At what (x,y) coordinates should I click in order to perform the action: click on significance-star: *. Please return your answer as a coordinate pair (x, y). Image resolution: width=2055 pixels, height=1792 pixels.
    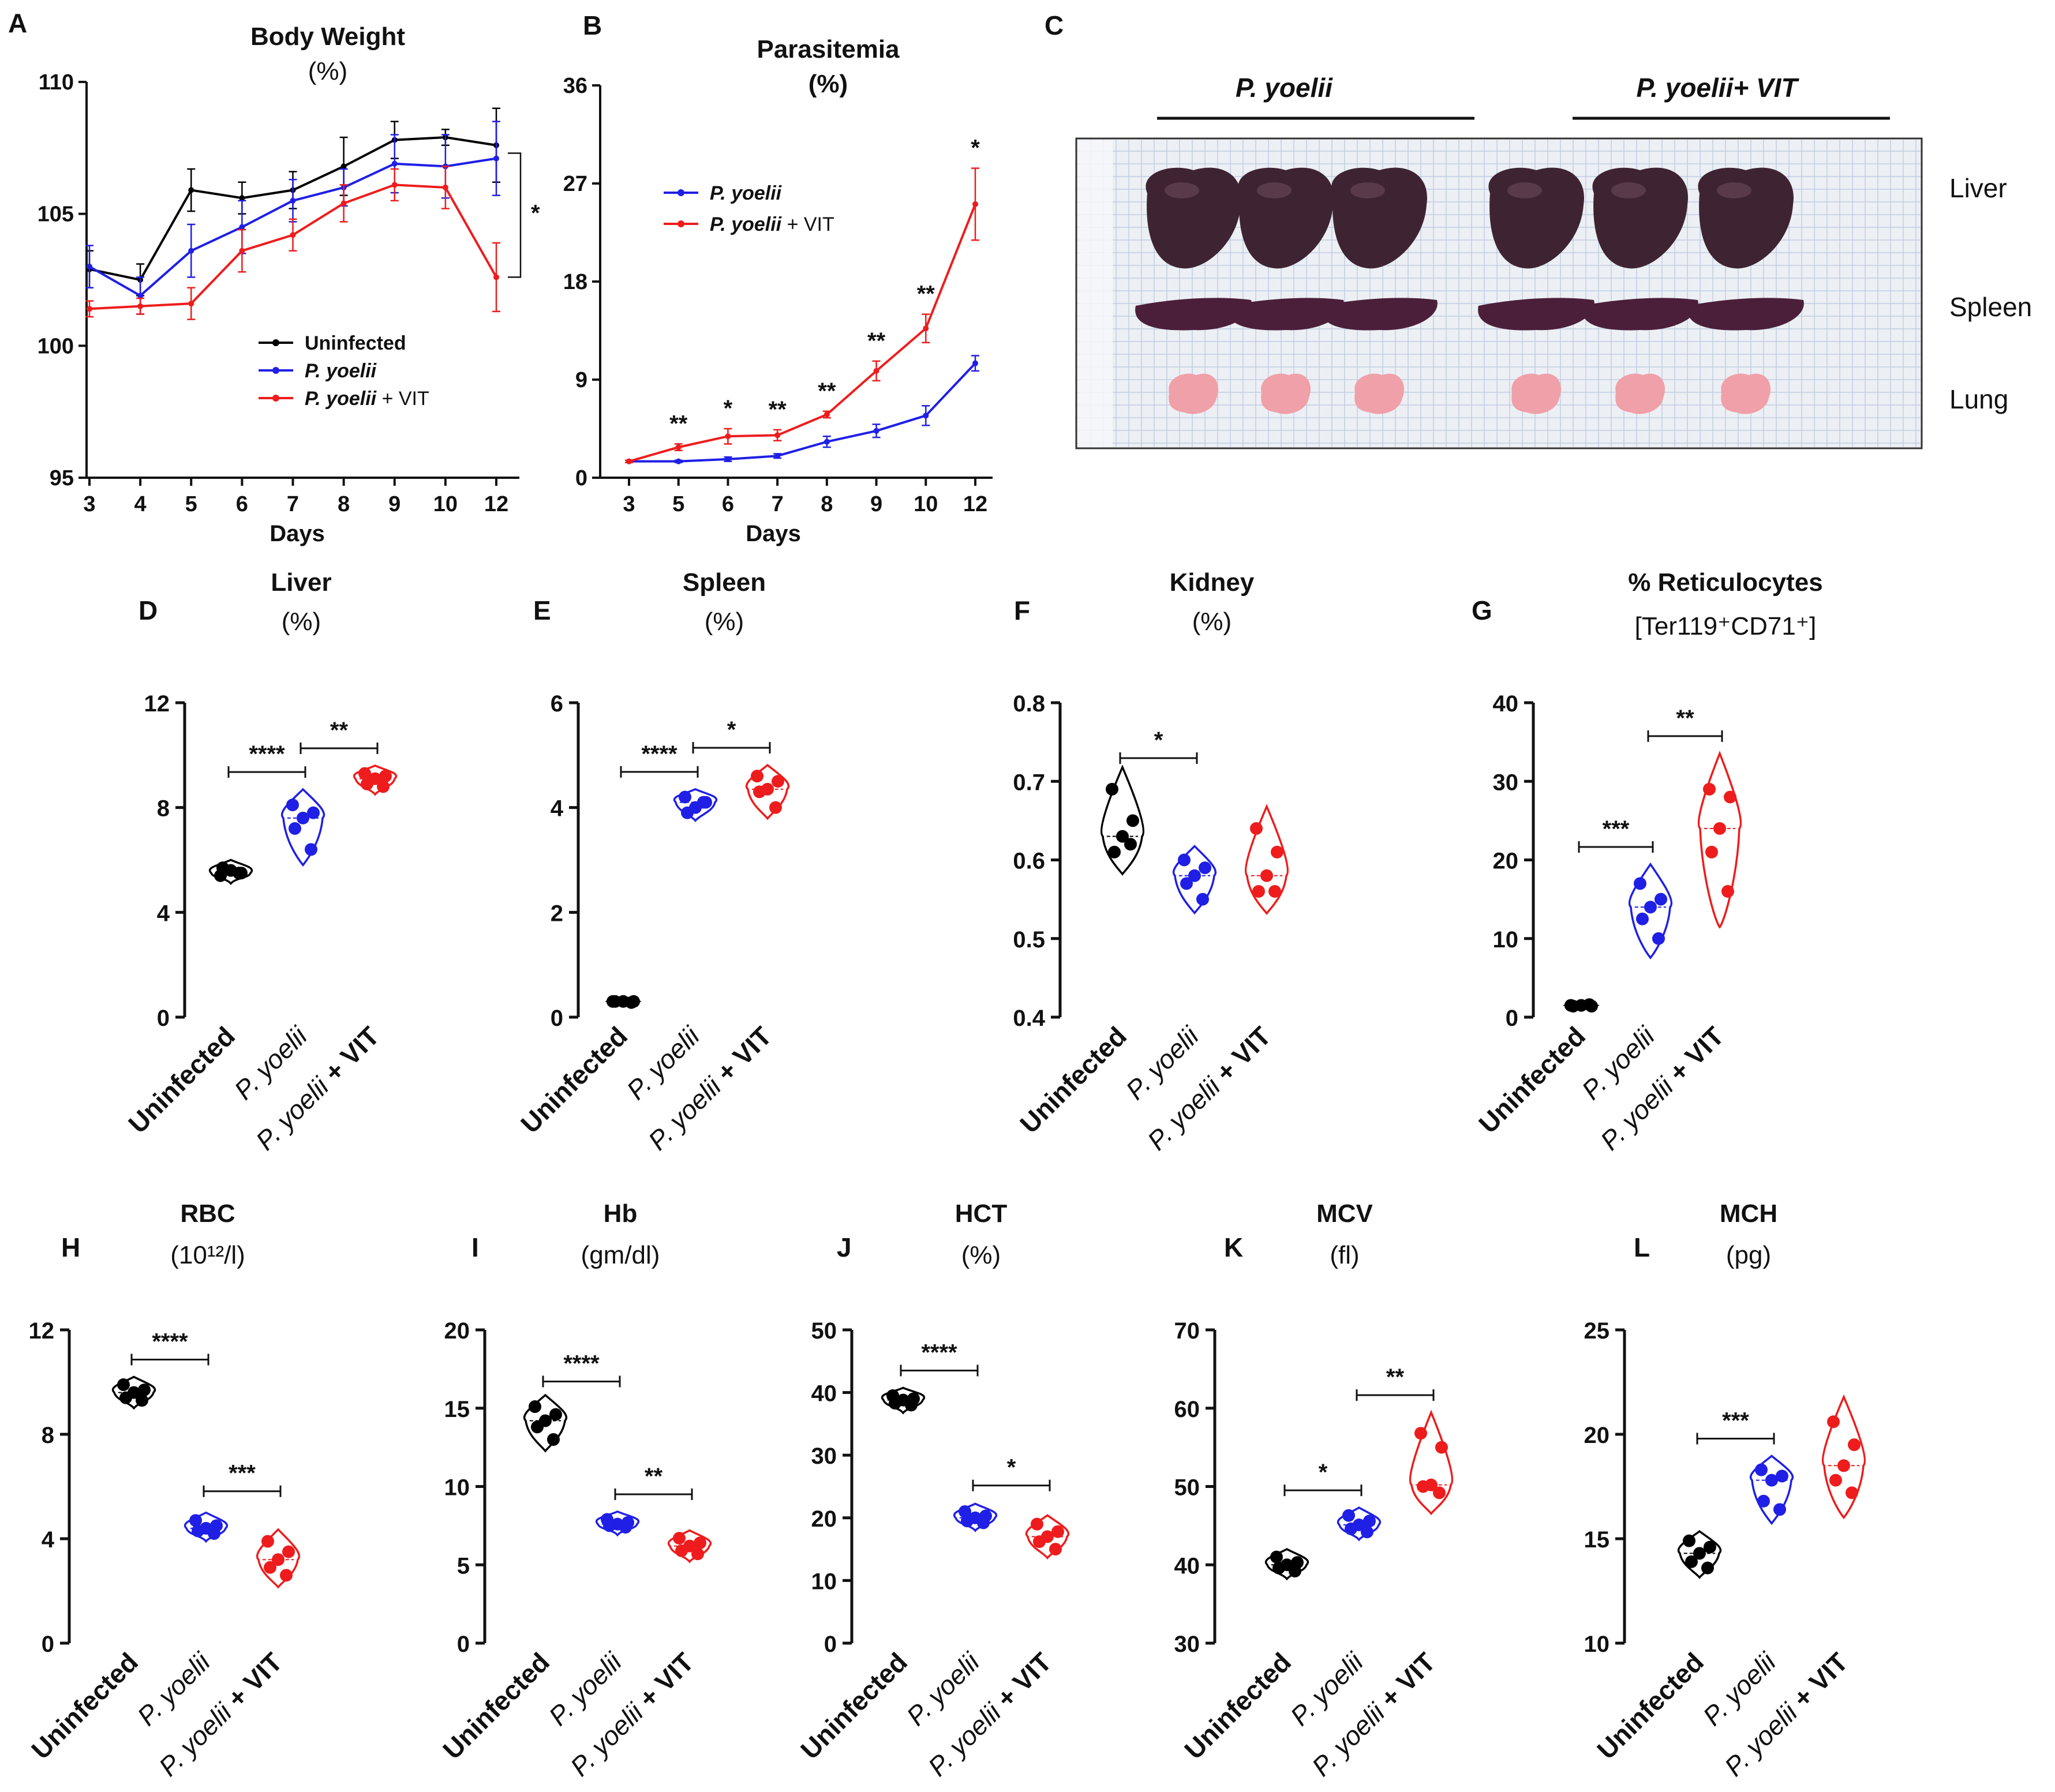
    Looking at the image, I should click on (728, 408).